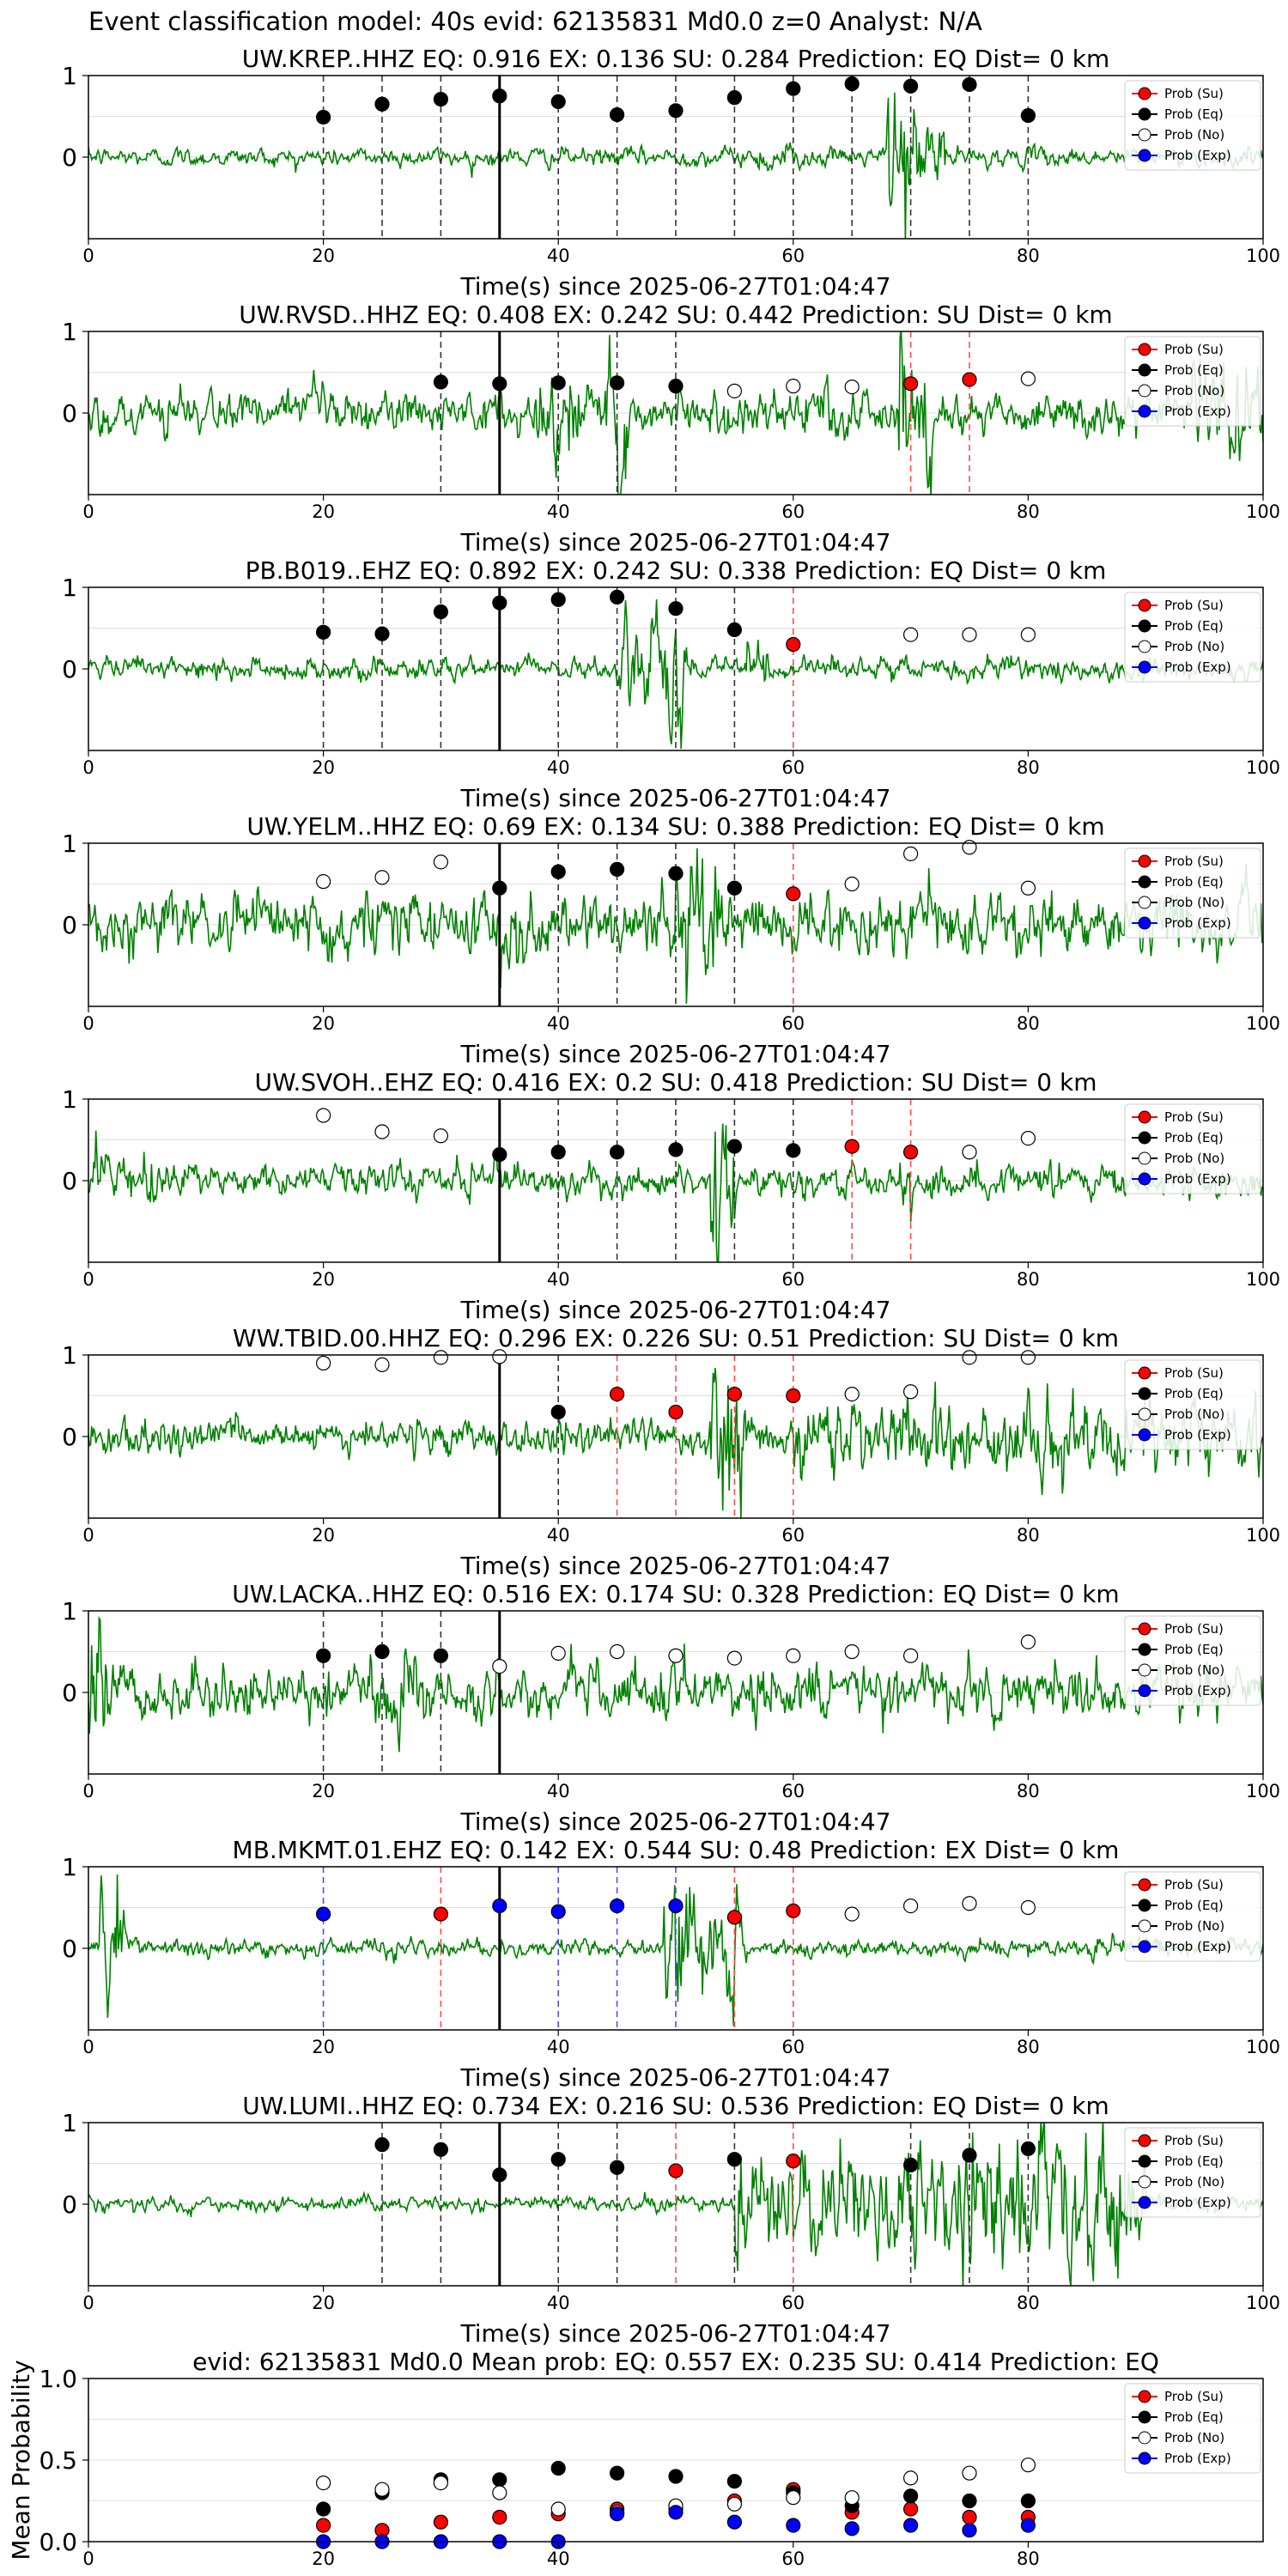  What do you see at coordinates (1194, 2417) in the screenshot?
I see `panel-mean-legend-label-eq: Prob (Eq)` at bounding box center [1194, 2417].